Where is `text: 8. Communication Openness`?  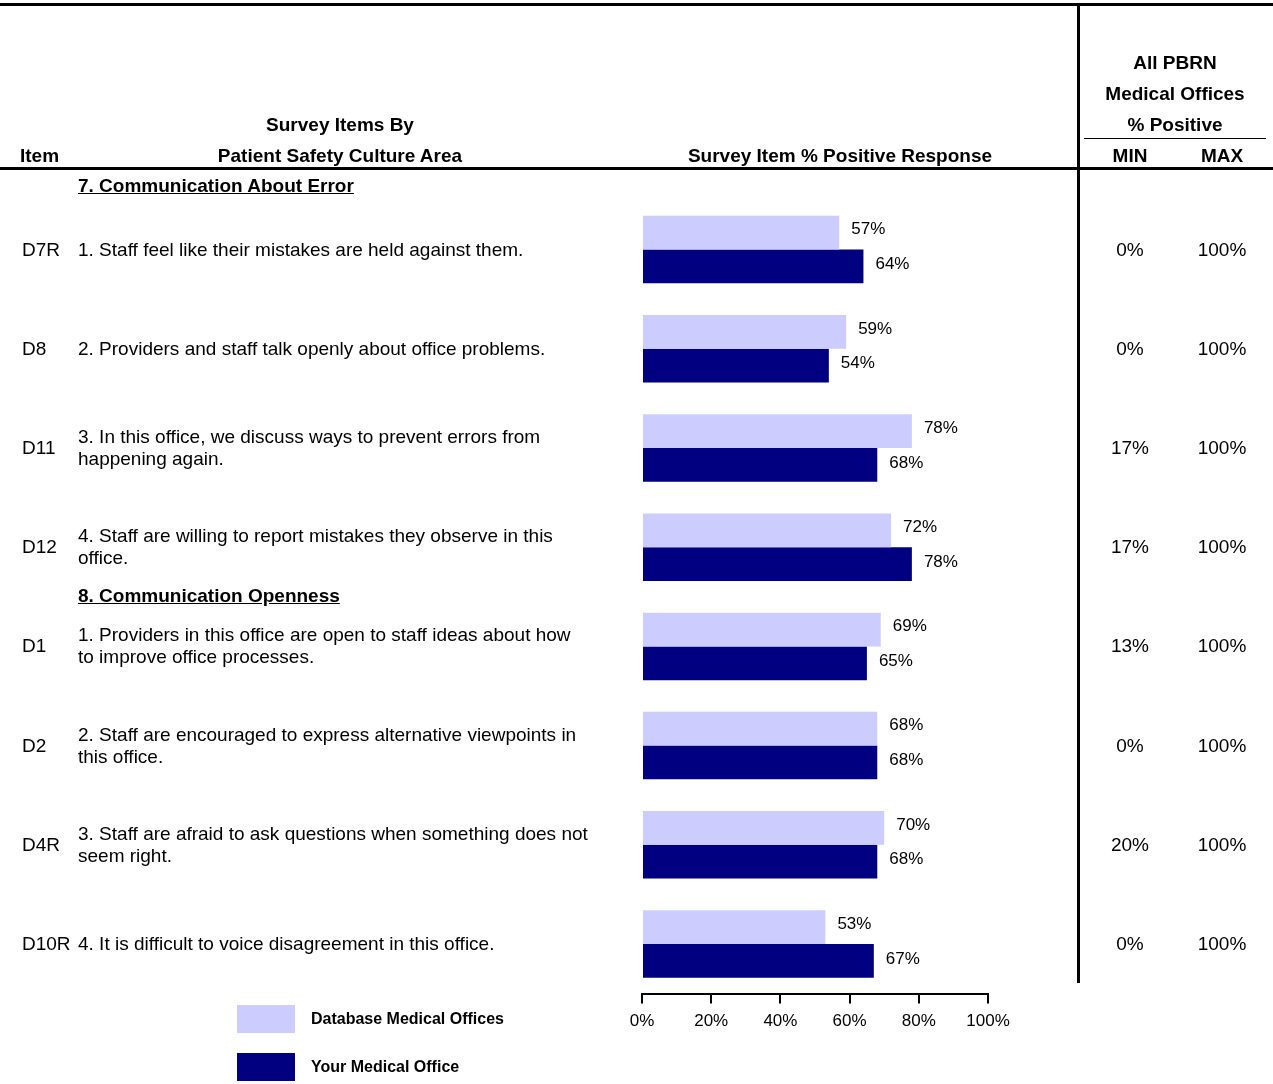
text: 8. Communication Openness is located at coordinates (209, 595).